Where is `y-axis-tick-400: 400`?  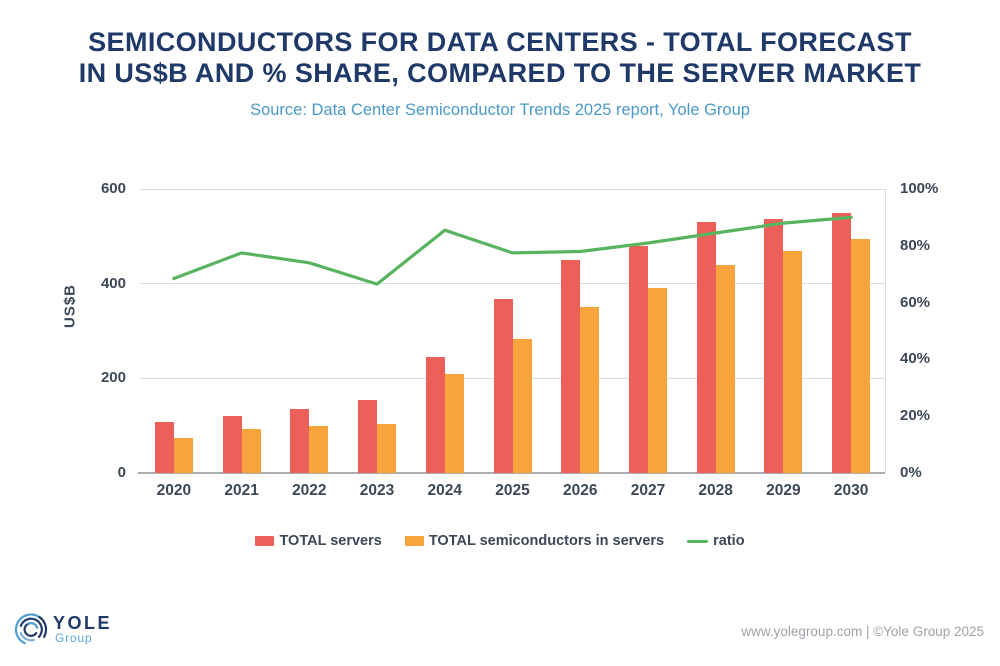
y-axis-tick-400: 400 is located at coordinates (113, 283).